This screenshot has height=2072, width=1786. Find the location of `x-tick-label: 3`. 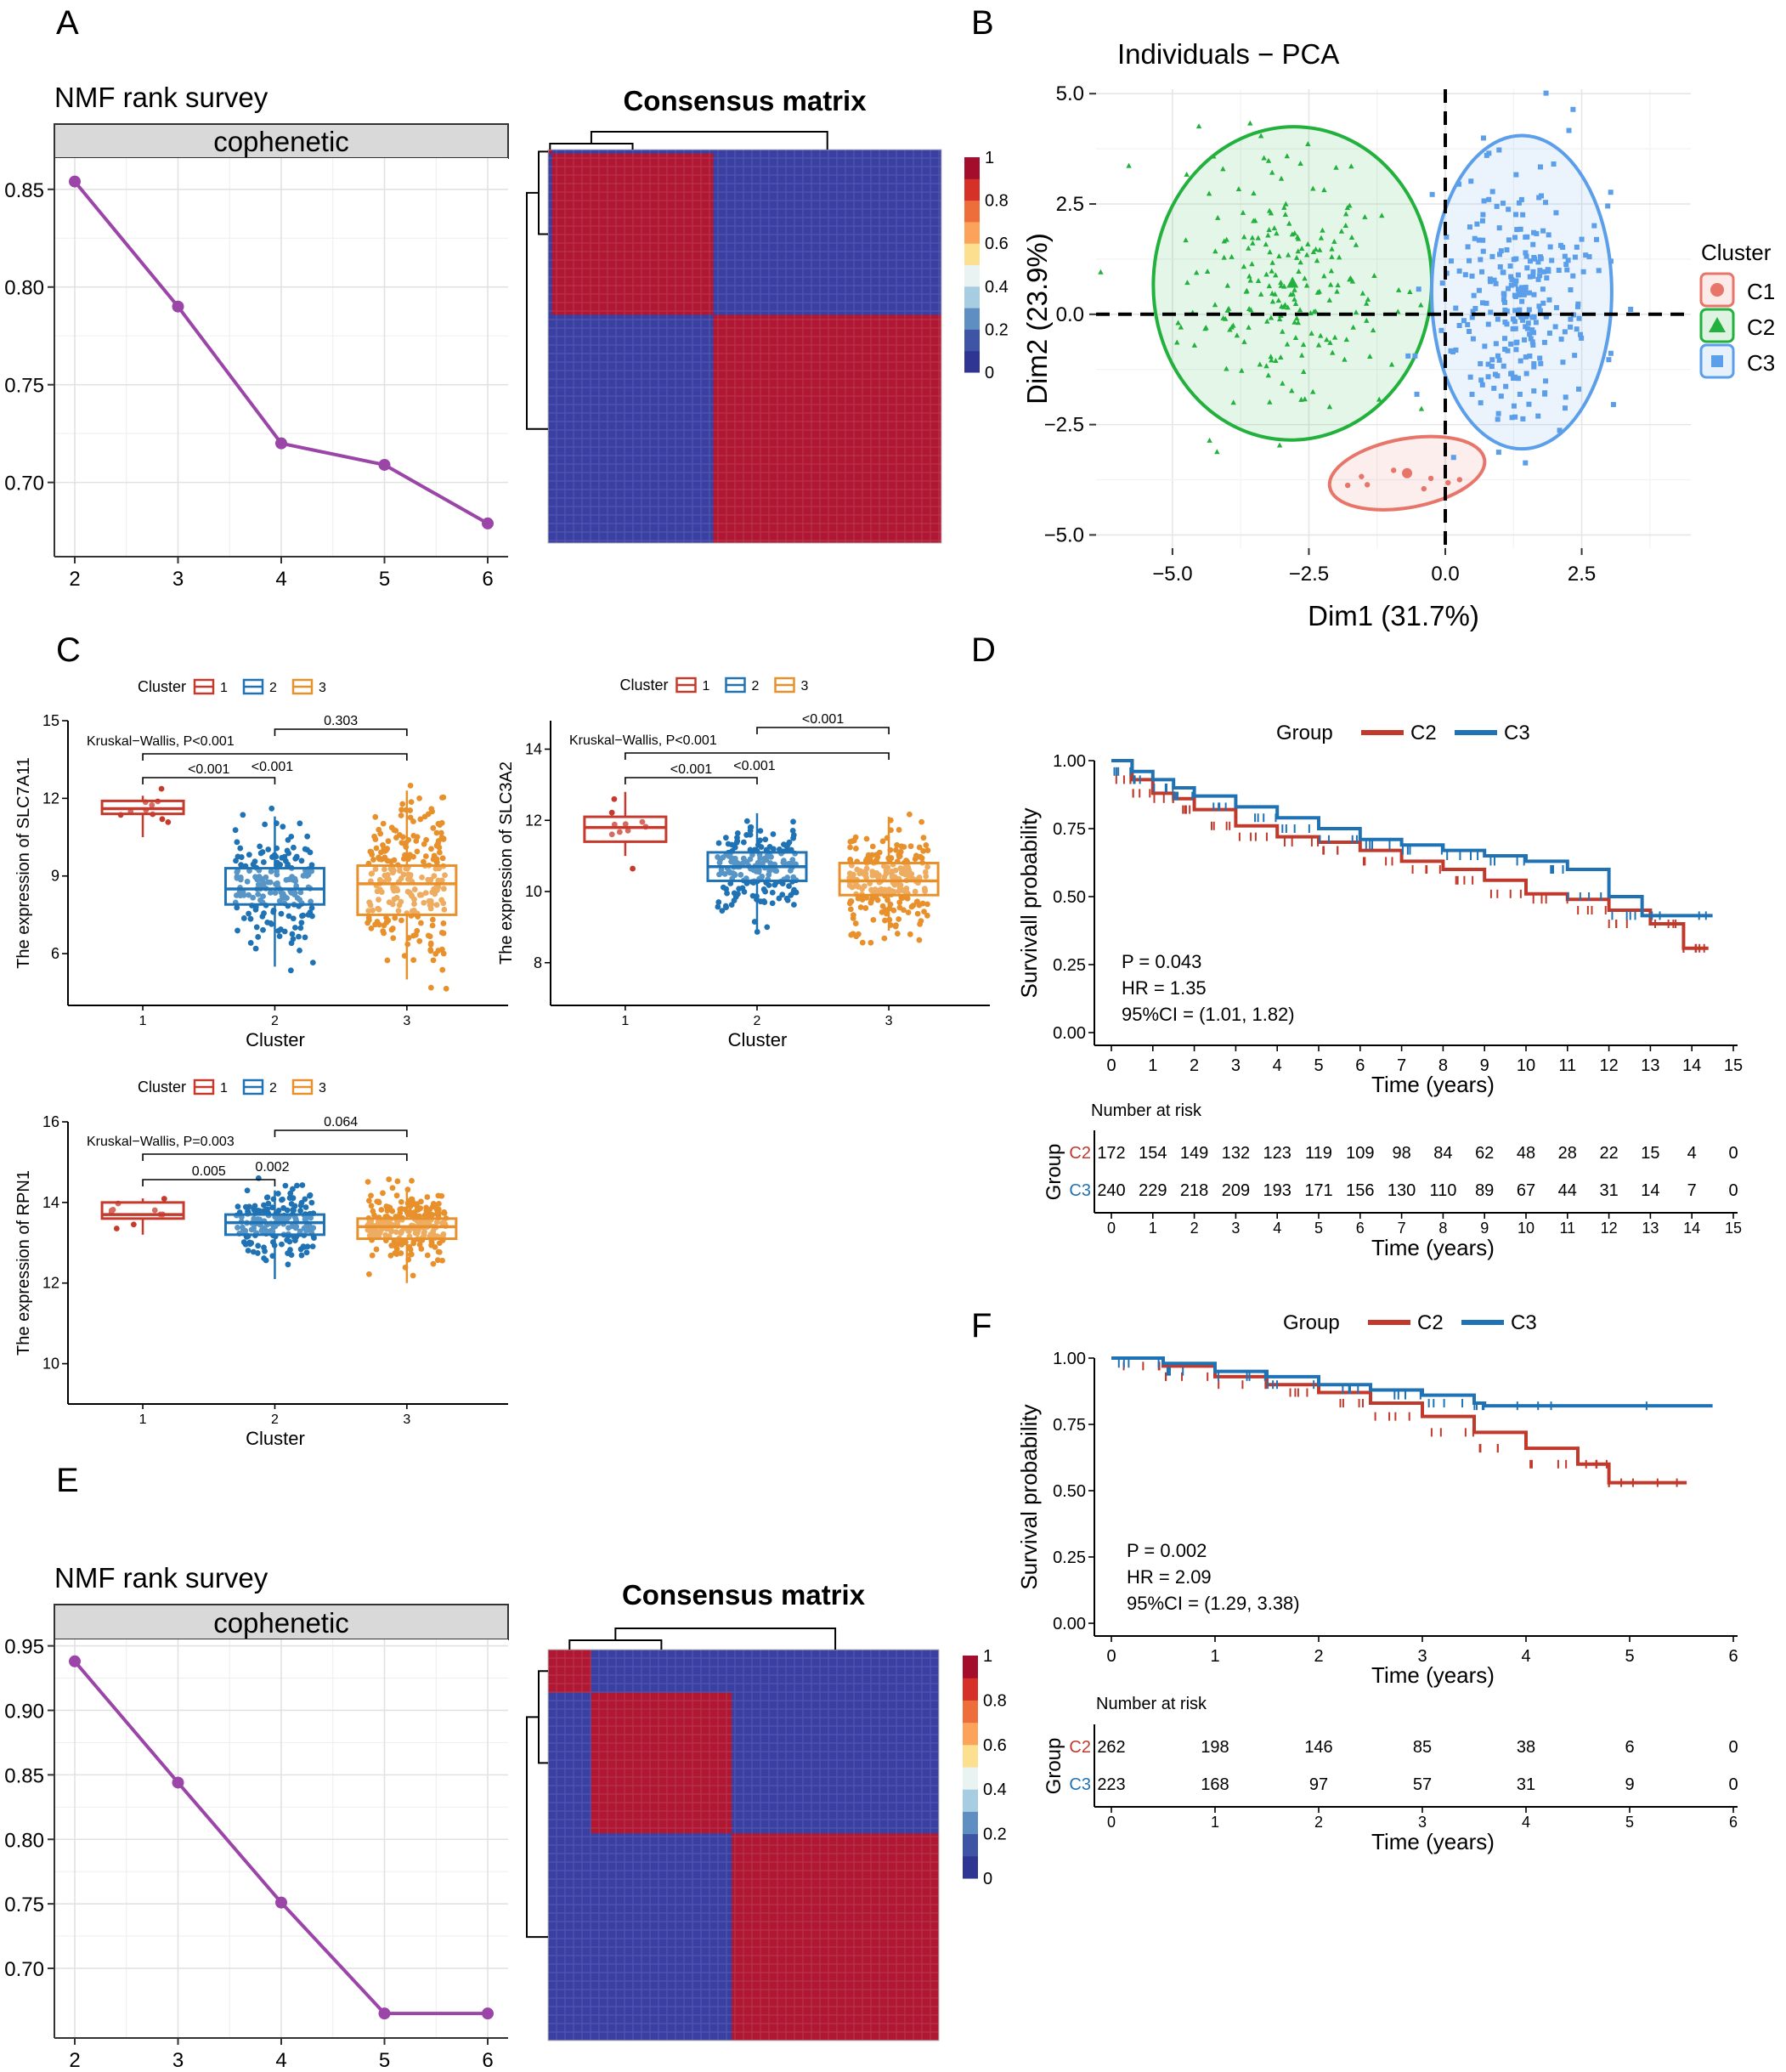

x-tick-label: 3 is located at coordinates (407, 1021).